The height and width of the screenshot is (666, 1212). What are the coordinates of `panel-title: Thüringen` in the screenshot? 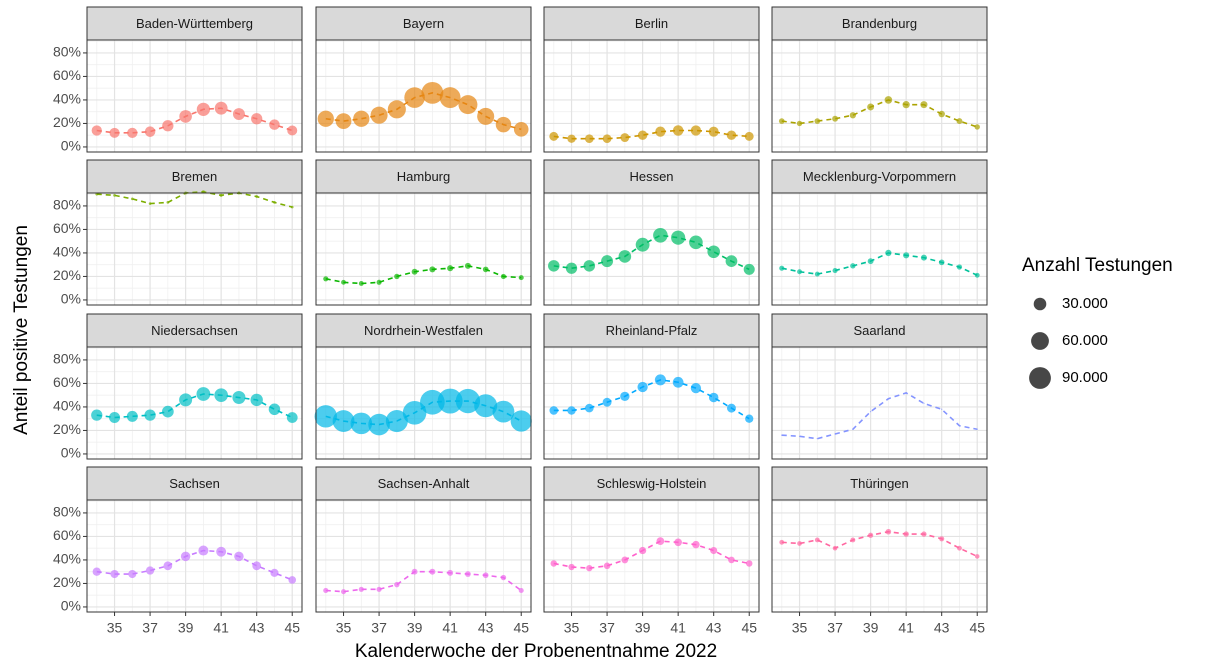 It's located at (879, 483).